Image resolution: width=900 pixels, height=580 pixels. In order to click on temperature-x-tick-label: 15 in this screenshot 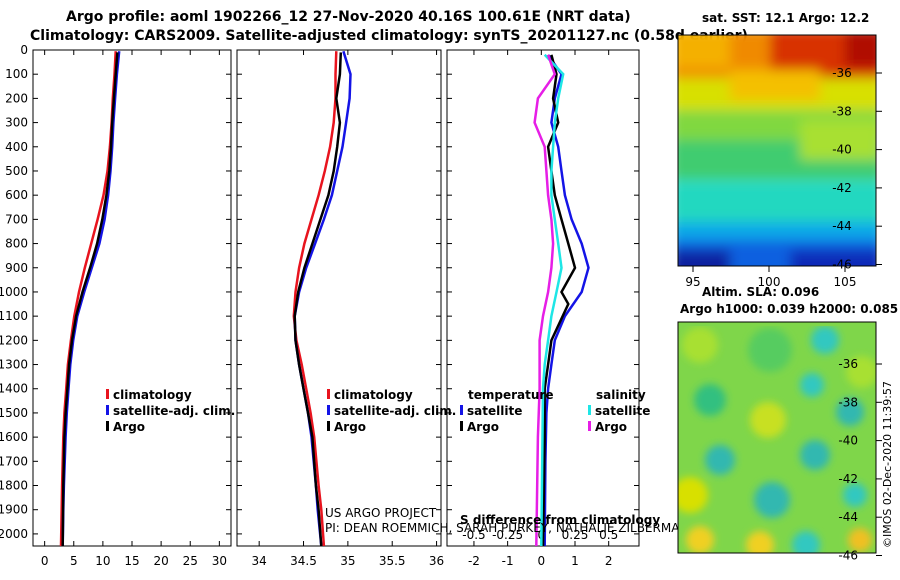, I will do `click(131, 561)`.